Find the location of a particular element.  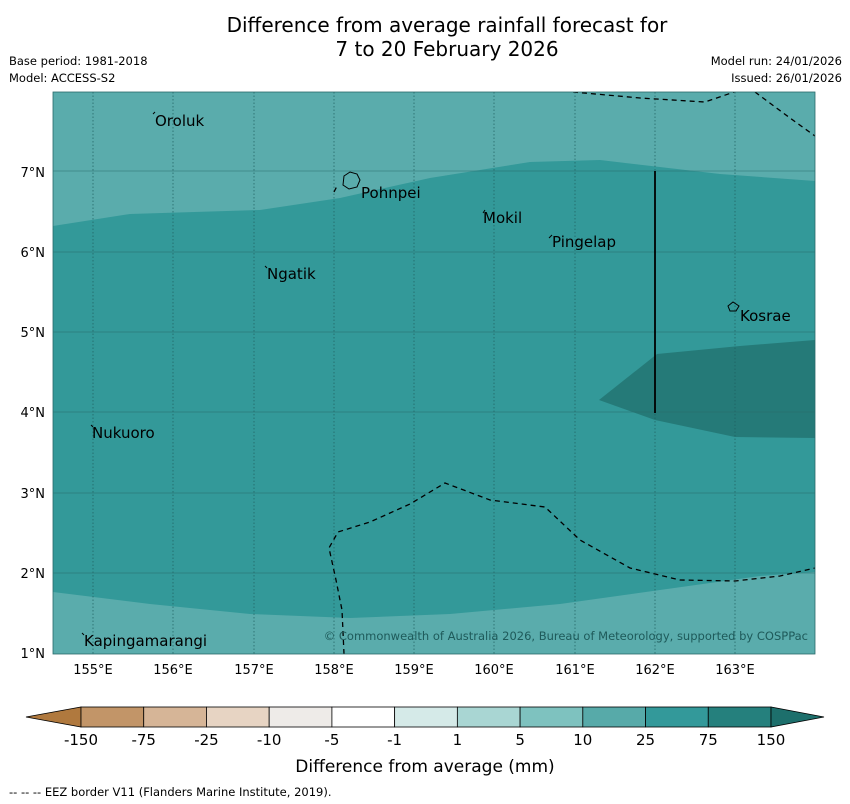

colorbar-tick-label: -1 is located at coordinates (394, 740).